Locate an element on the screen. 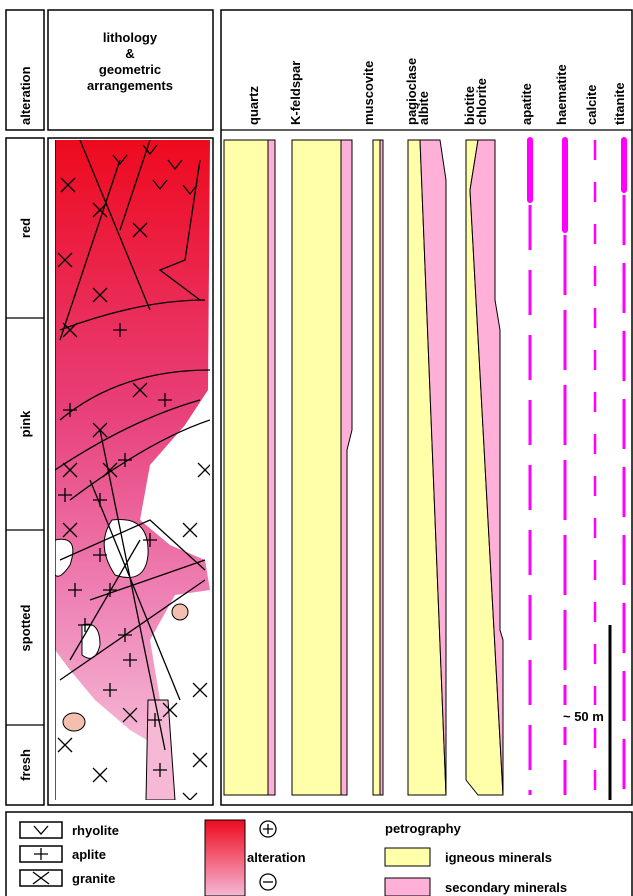 Image resolution: width=633 pixels, height=896 pixels. plus-icon is located at coordinates (268, 829).